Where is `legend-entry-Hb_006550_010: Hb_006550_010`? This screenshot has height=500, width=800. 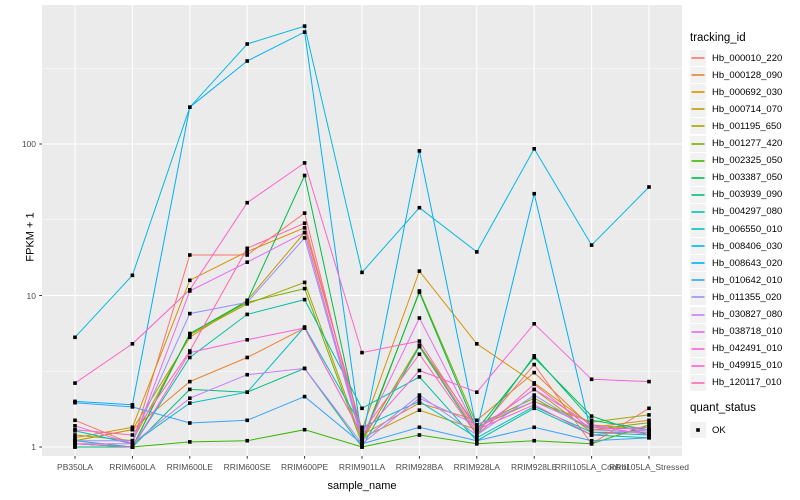 legend-entry-Hb_006550_010: Hb_006550_010 is located at coordinates (736, 229).